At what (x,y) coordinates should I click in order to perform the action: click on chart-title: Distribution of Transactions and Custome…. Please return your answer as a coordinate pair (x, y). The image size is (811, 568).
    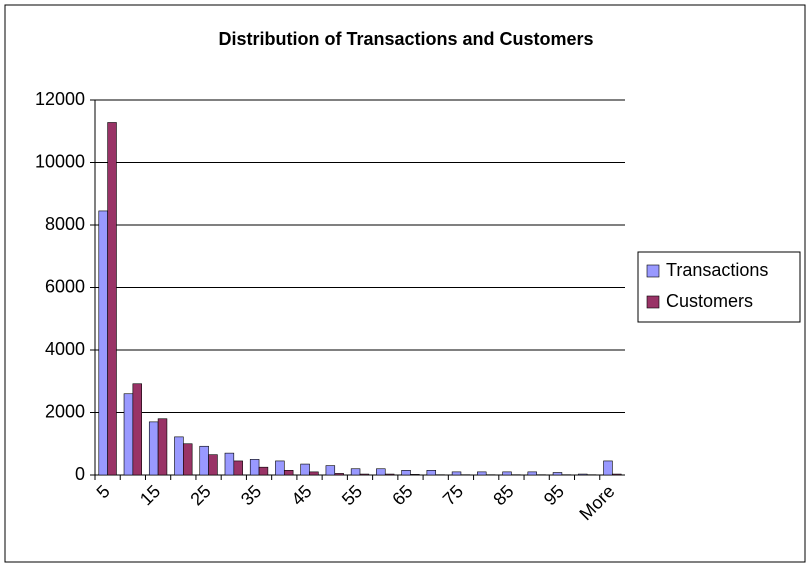
    Looking at the image, I should click on (405, 39).